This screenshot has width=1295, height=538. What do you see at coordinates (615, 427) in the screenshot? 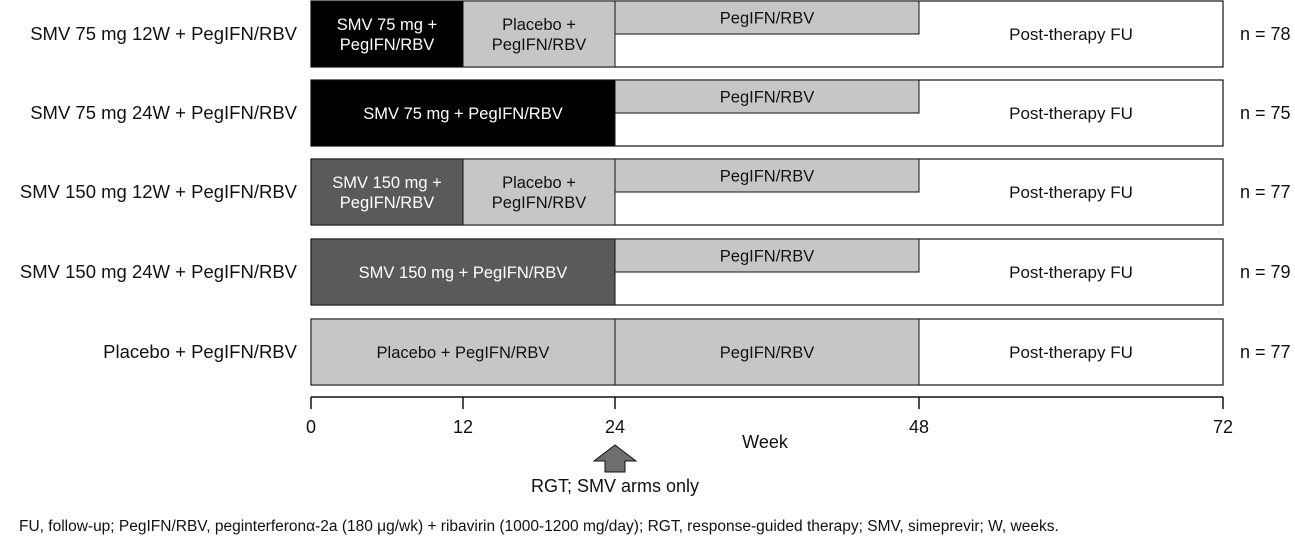
I see `tick-label: 24` at bounding box center [615, 427].